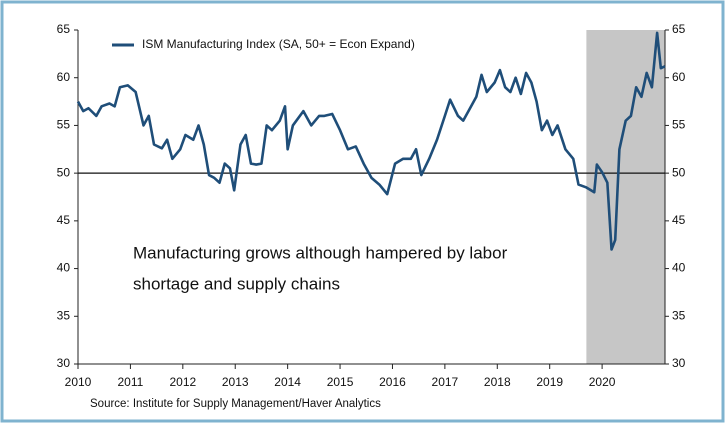 The image size is (725, 428). What do you see at coordinates (64, 315) in the screenshot?
I see `y-tick-label: 35` at bounding box center [64, 315].